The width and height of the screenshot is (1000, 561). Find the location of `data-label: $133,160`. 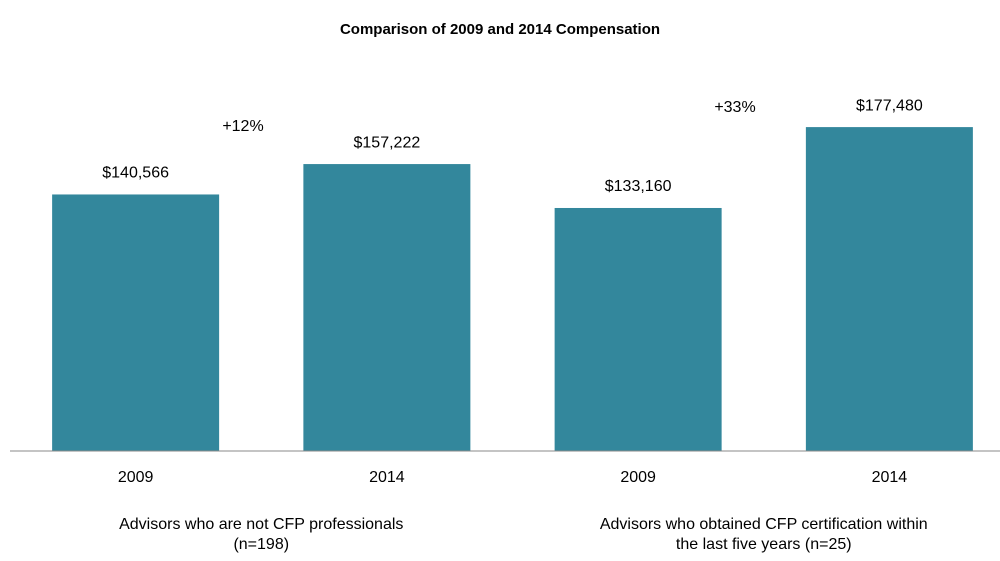

data-label: $133,160 is located at coordinates (638, 186).